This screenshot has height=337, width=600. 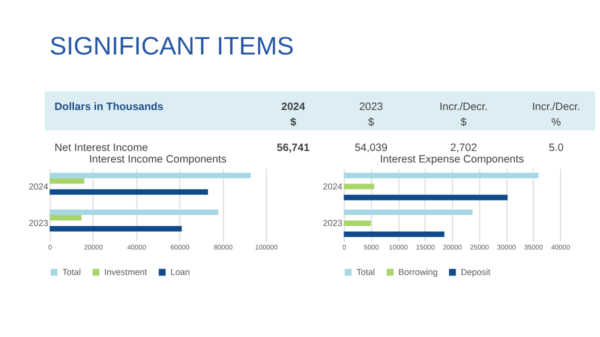 What do you see at coordinates (452, 159) in the screenshot?
I see `chart-title: Interest Expense Components` at bounding box center [452, 159].